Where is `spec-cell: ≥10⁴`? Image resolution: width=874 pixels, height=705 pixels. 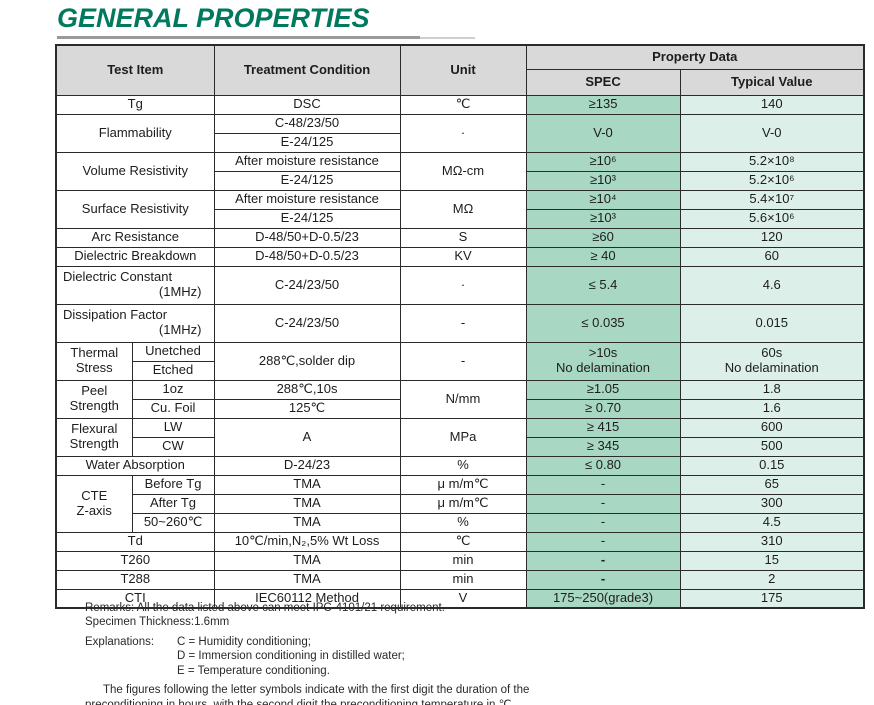
spec-cell: ≥10⁴ is located at coordinates (603, 199).